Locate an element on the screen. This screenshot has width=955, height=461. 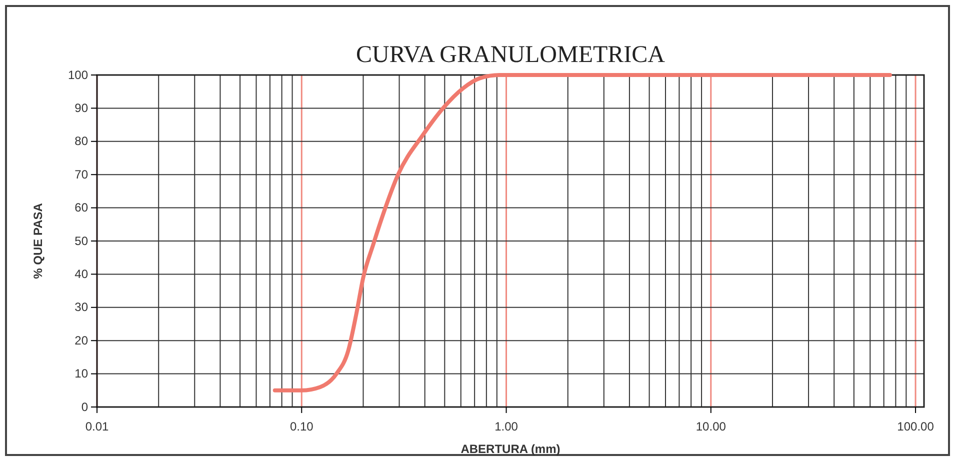
y-tick-label: 60 is located at coordinates (81, 207).